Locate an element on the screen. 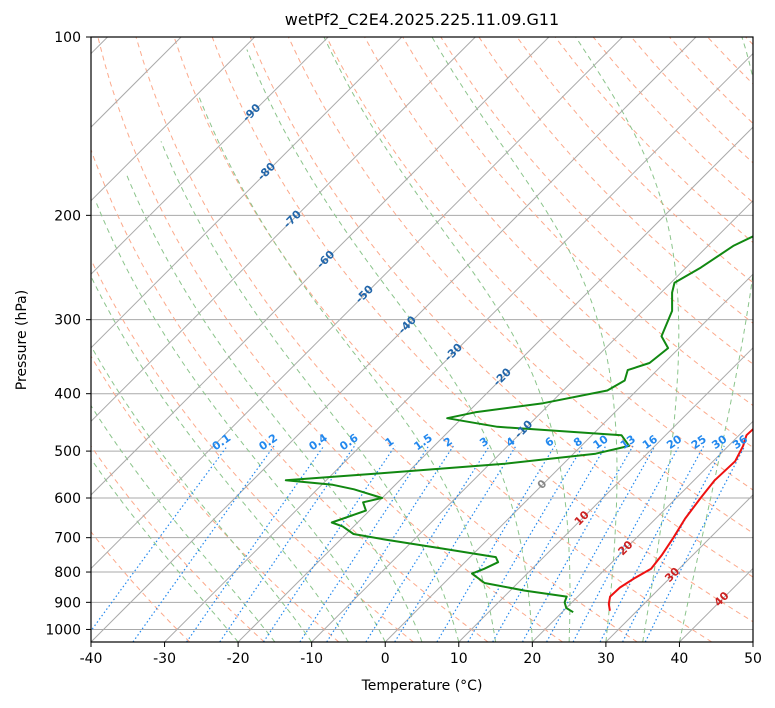  x-tick-label: 40 is located at coordinates (680, 659).